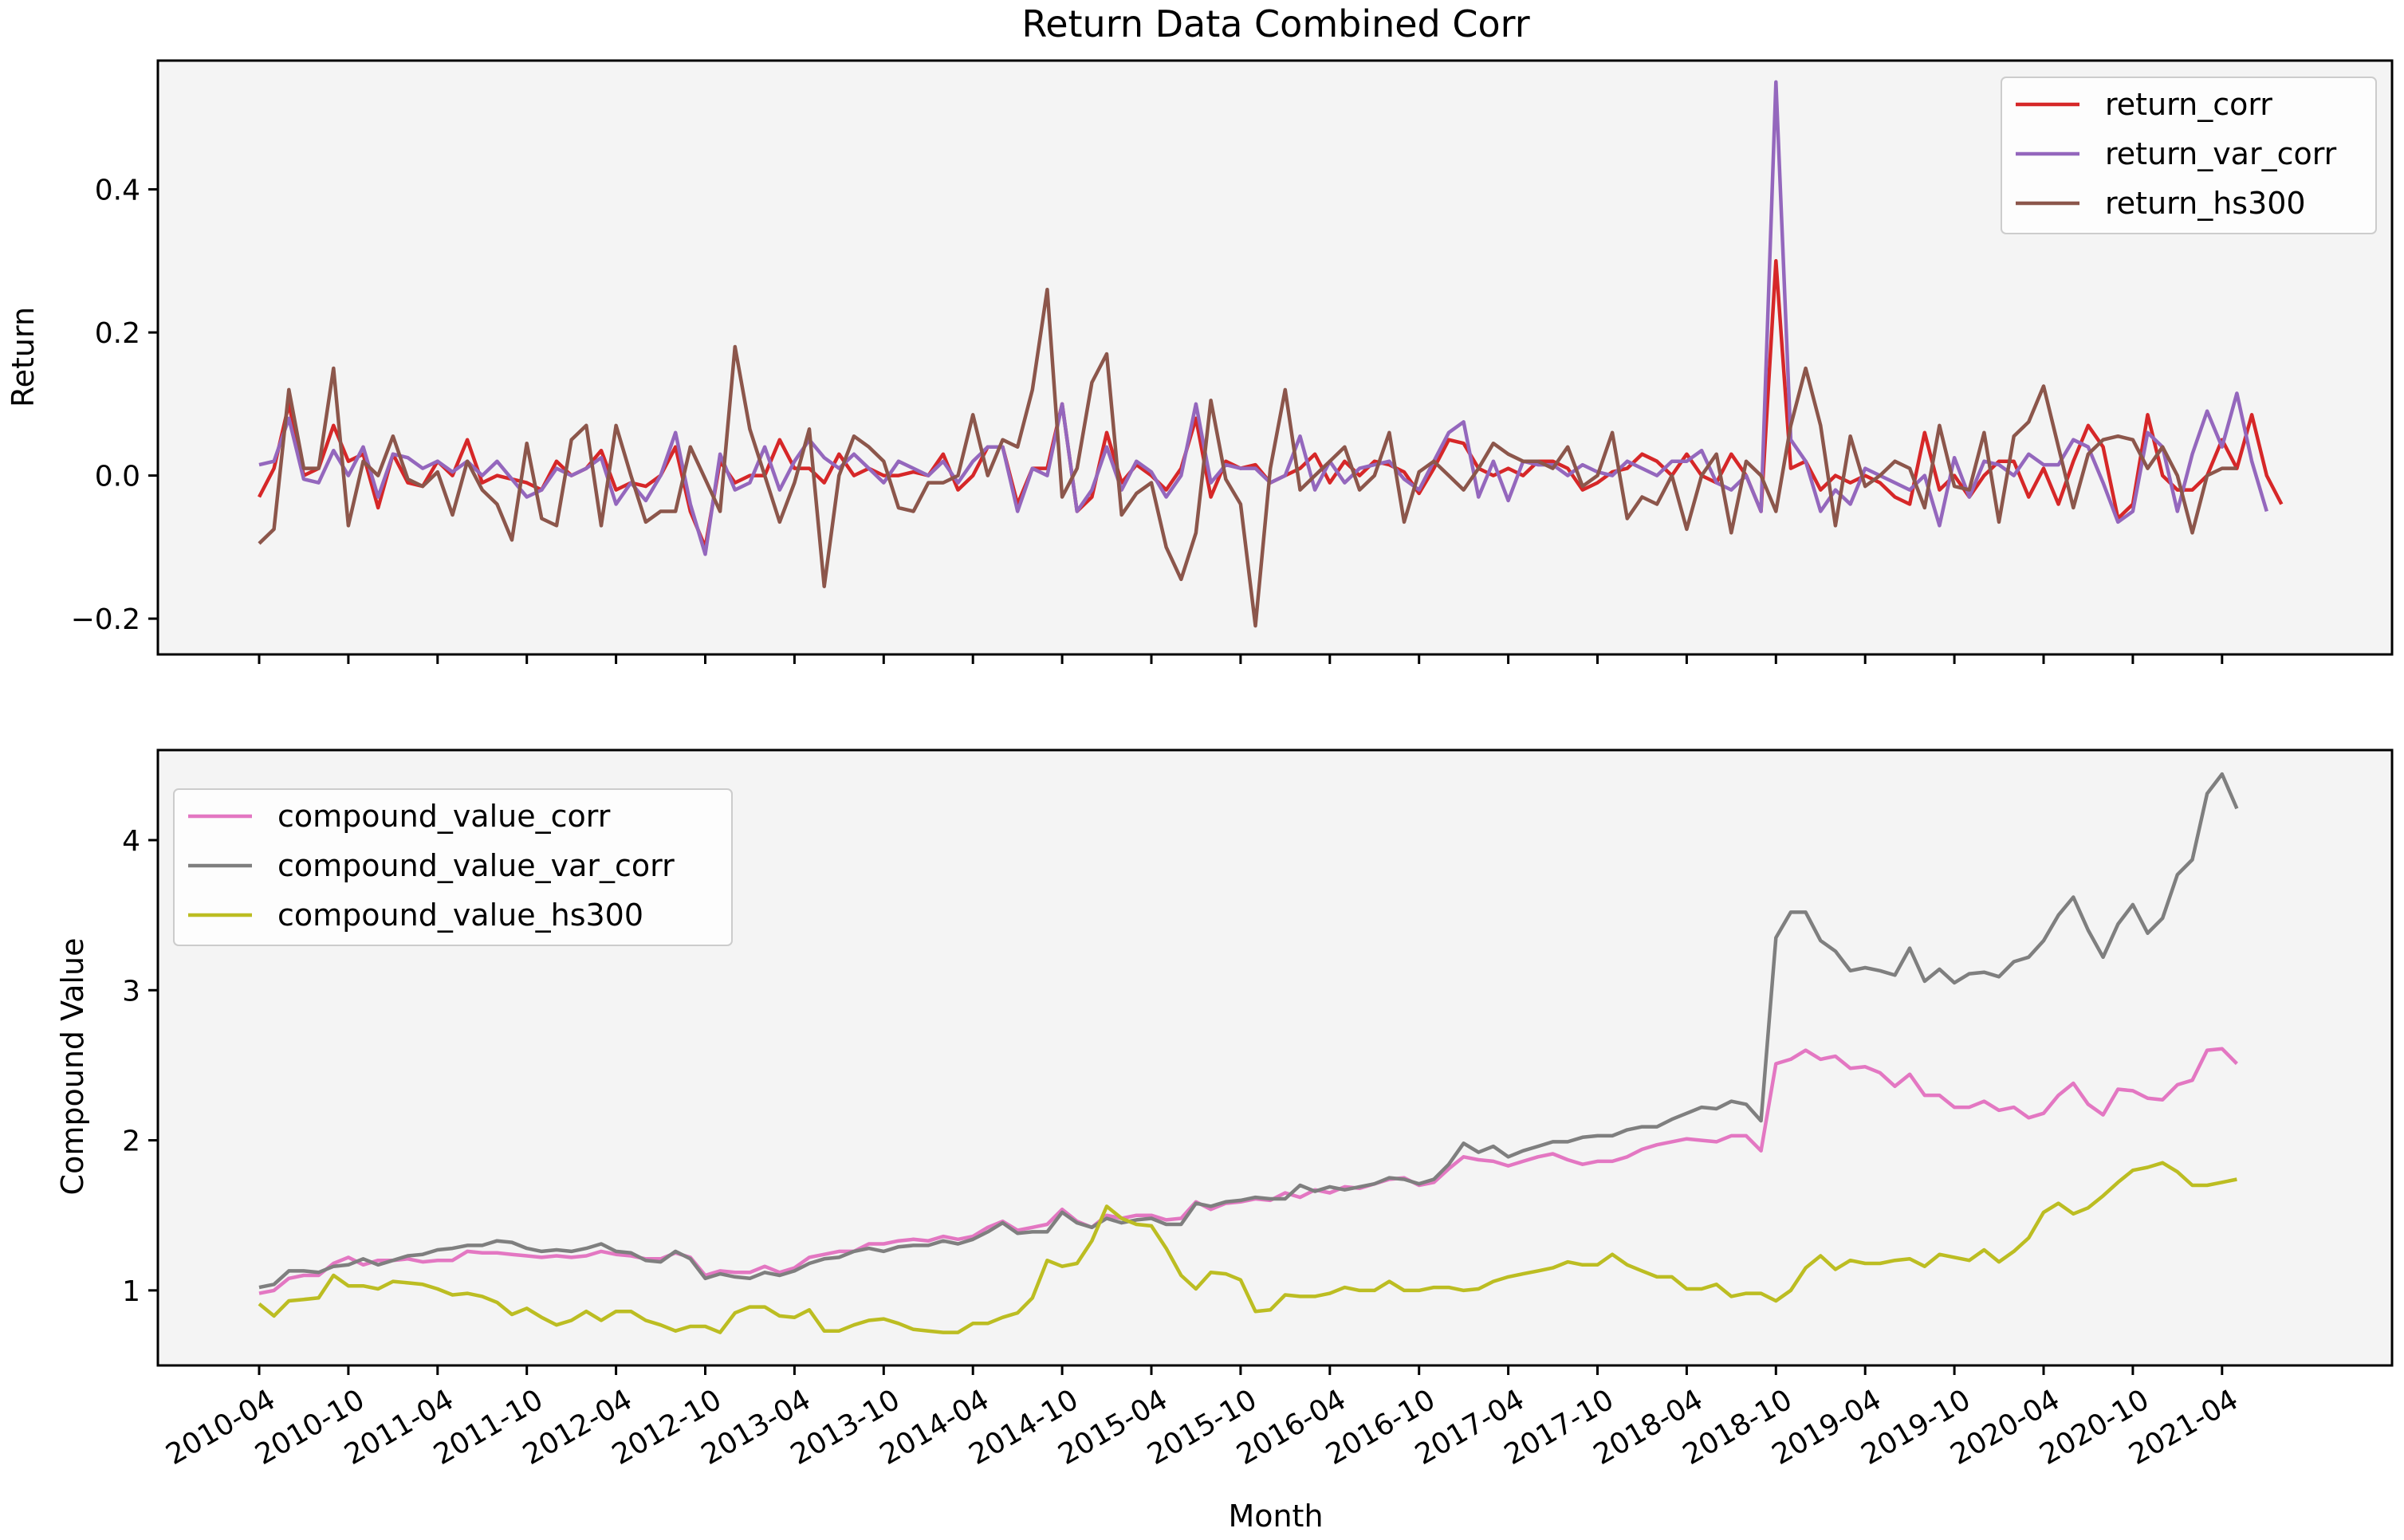  Describe the element at coordinates (23, 357) in the screenshot. I see `axes-return-ylabel: Return` at that location.